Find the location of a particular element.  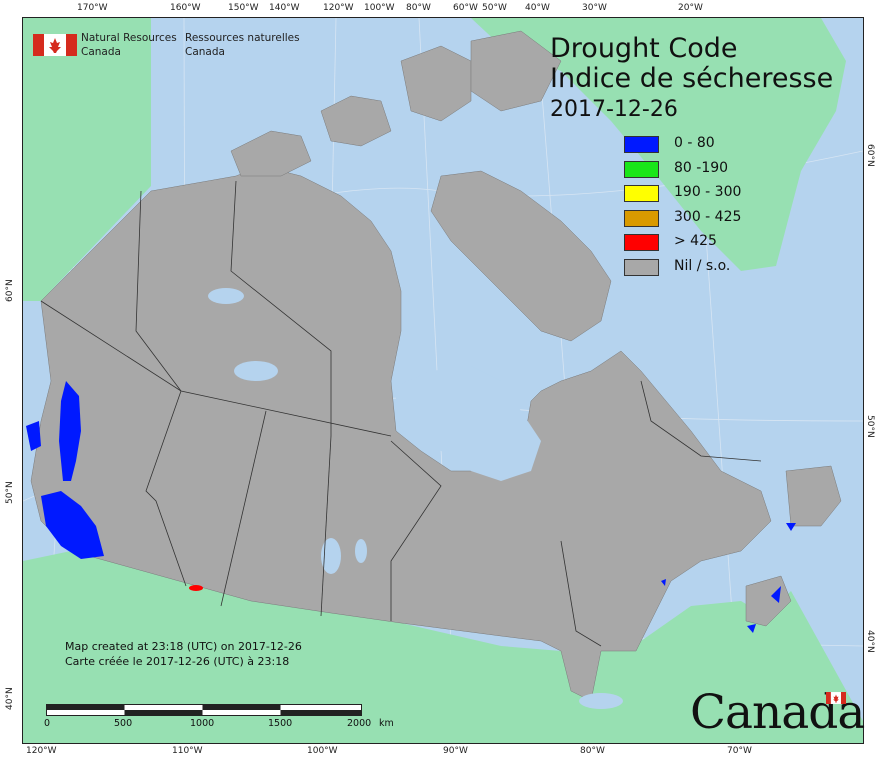

right-tick: 60°N is located at coordinates (870, 155).